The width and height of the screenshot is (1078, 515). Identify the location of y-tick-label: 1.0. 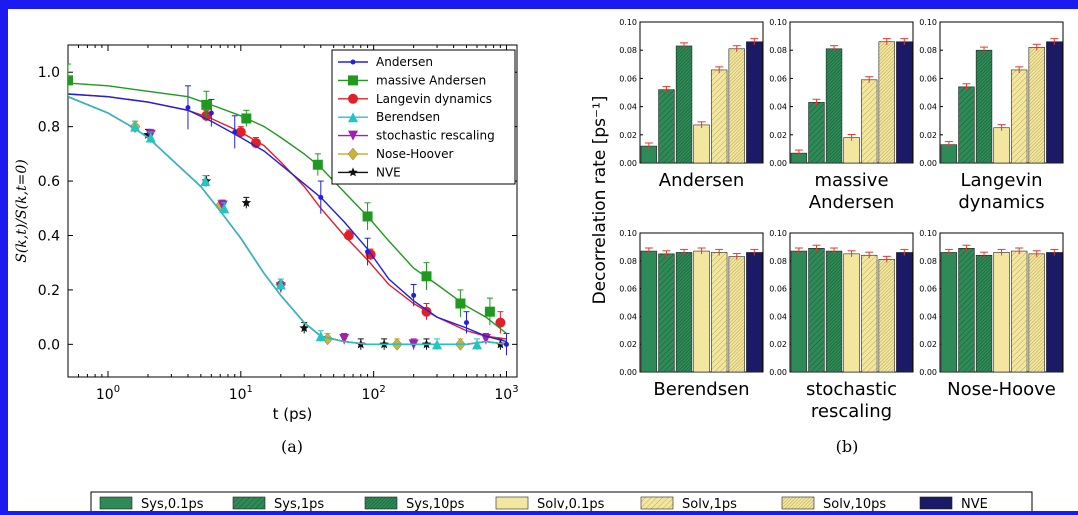
(49, 73).